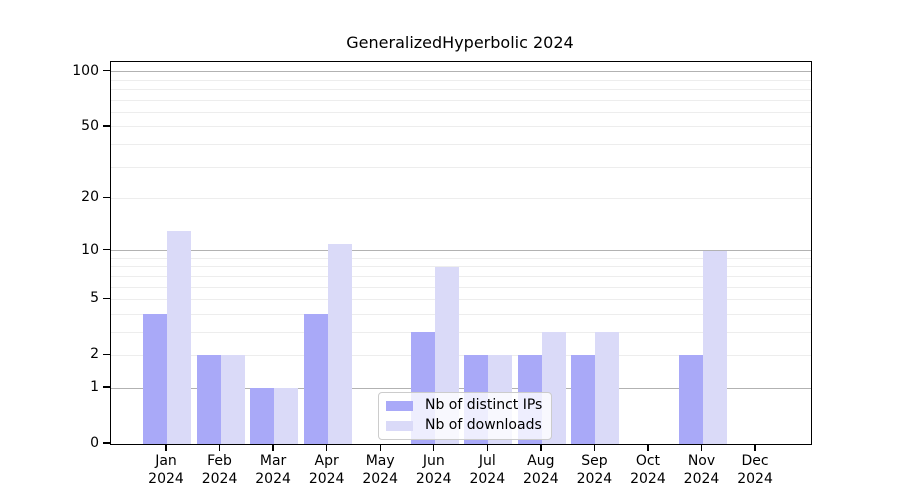 This screenshot has width=900, height=500. What do you see at coordinates (465, 416) in the screenshot?
I see `legend: Nb of distinct IPs Nb of downloads` at bounding box center [465, 416].